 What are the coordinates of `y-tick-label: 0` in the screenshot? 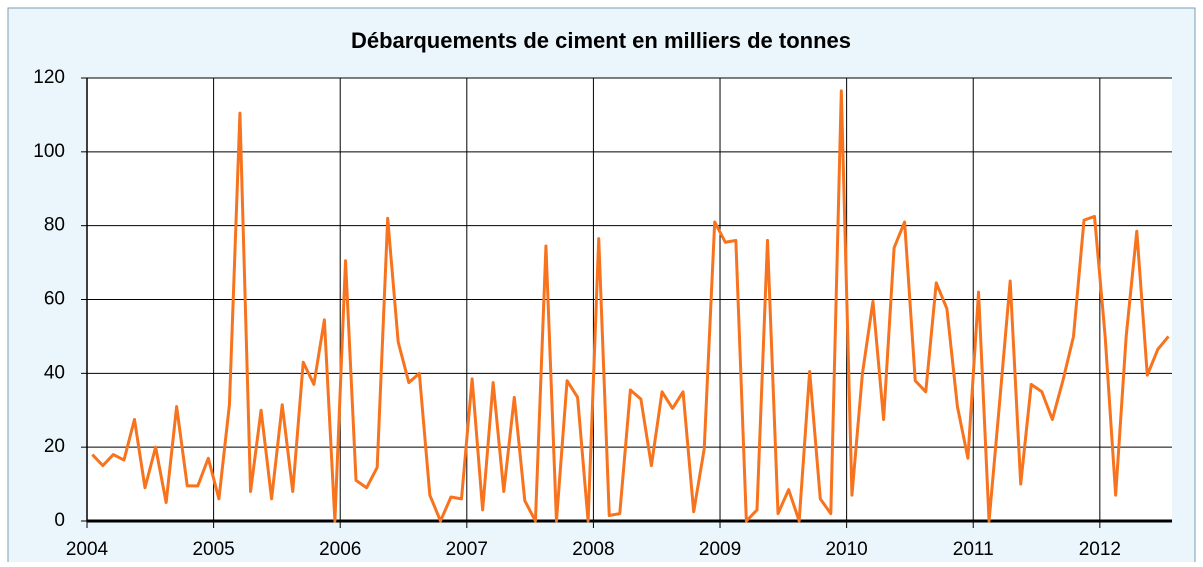 It's located at (59, 520).